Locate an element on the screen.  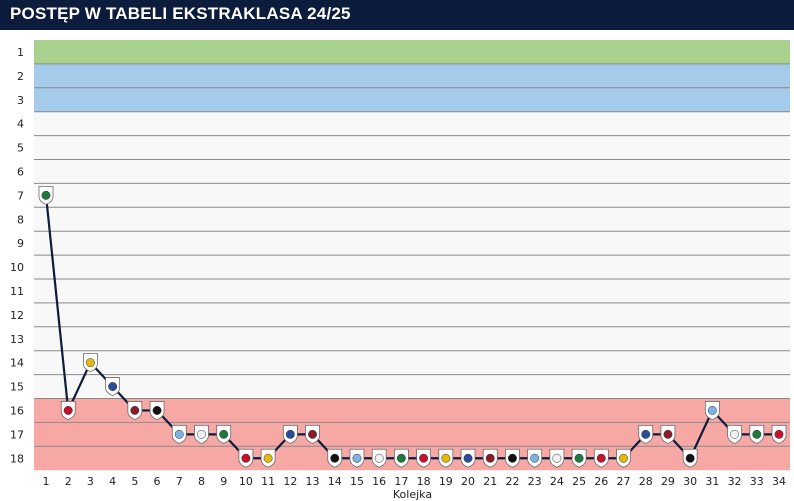
x-tick-label-9: 9 is located at coordinates (223, 481).